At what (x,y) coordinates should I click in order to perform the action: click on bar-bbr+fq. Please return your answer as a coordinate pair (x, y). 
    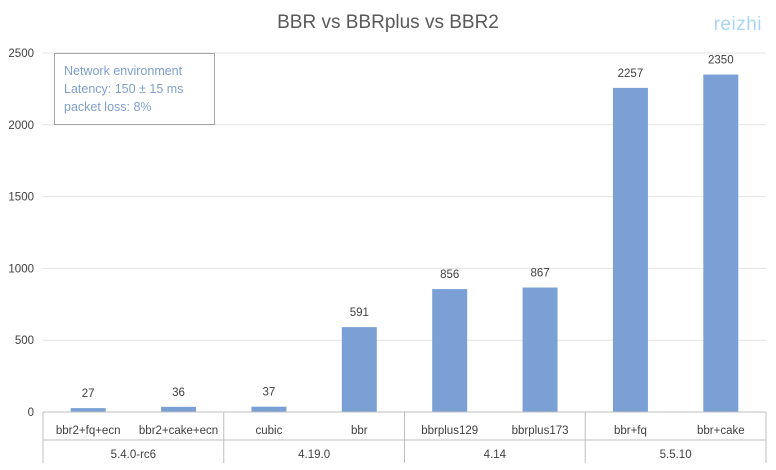
    Looking at the image, I should click on (630, 249).